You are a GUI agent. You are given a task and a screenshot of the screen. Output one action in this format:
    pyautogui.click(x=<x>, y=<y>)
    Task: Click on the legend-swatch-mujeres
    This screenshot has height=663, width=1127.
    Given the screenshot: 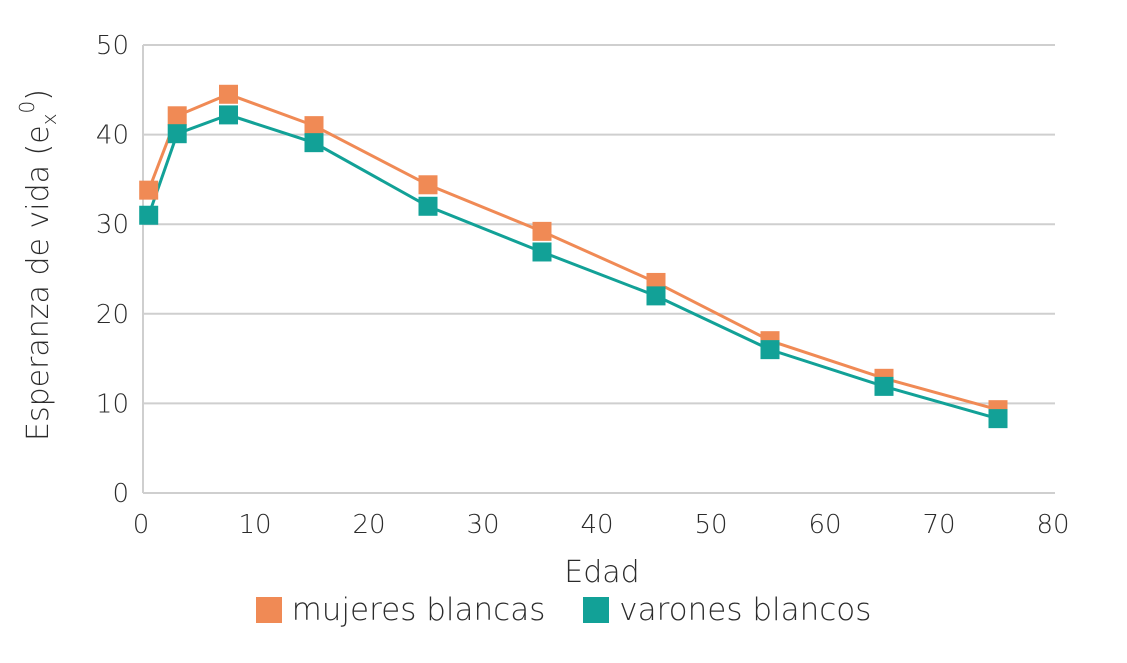 What is the action you would take?
    pyautogui.click(x=268, y=610)
    